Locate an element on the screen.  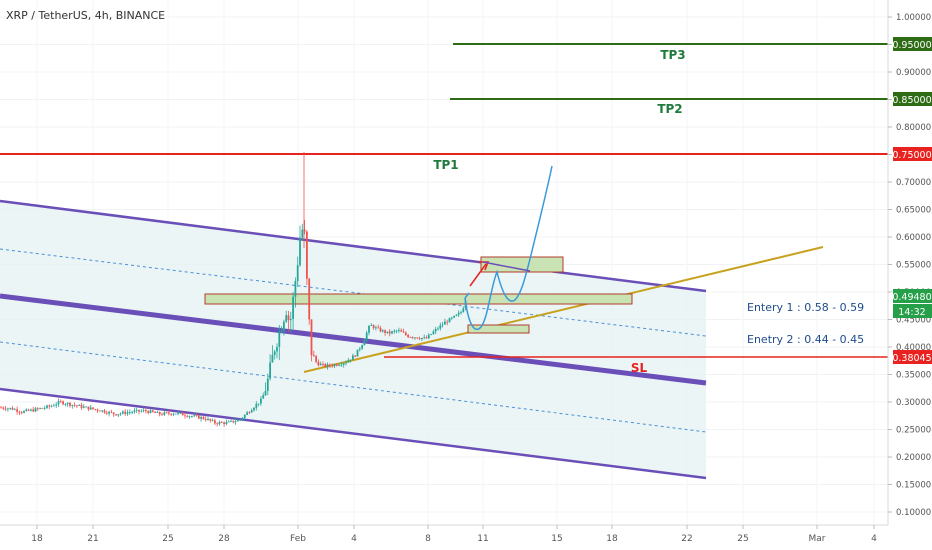
projected-short-line is located at coordinates (467, 295).